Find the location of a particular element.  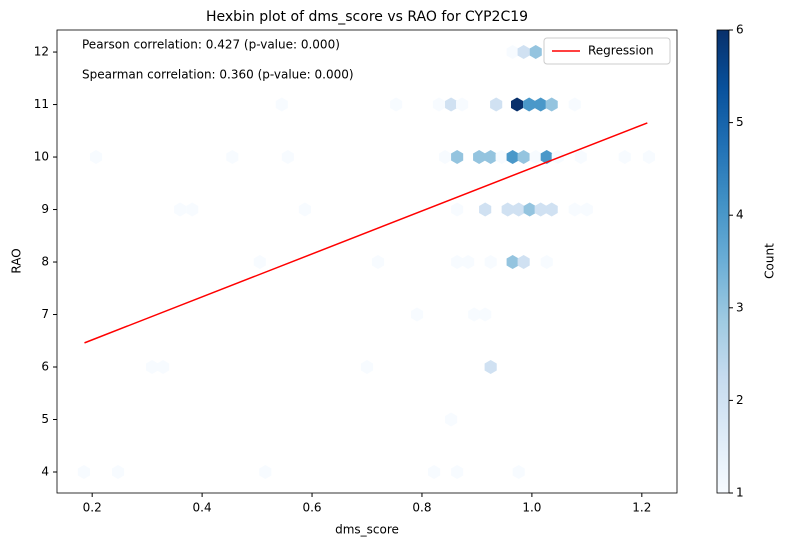

x-tick-label: 1.0 is located at coordinates (531, 508).